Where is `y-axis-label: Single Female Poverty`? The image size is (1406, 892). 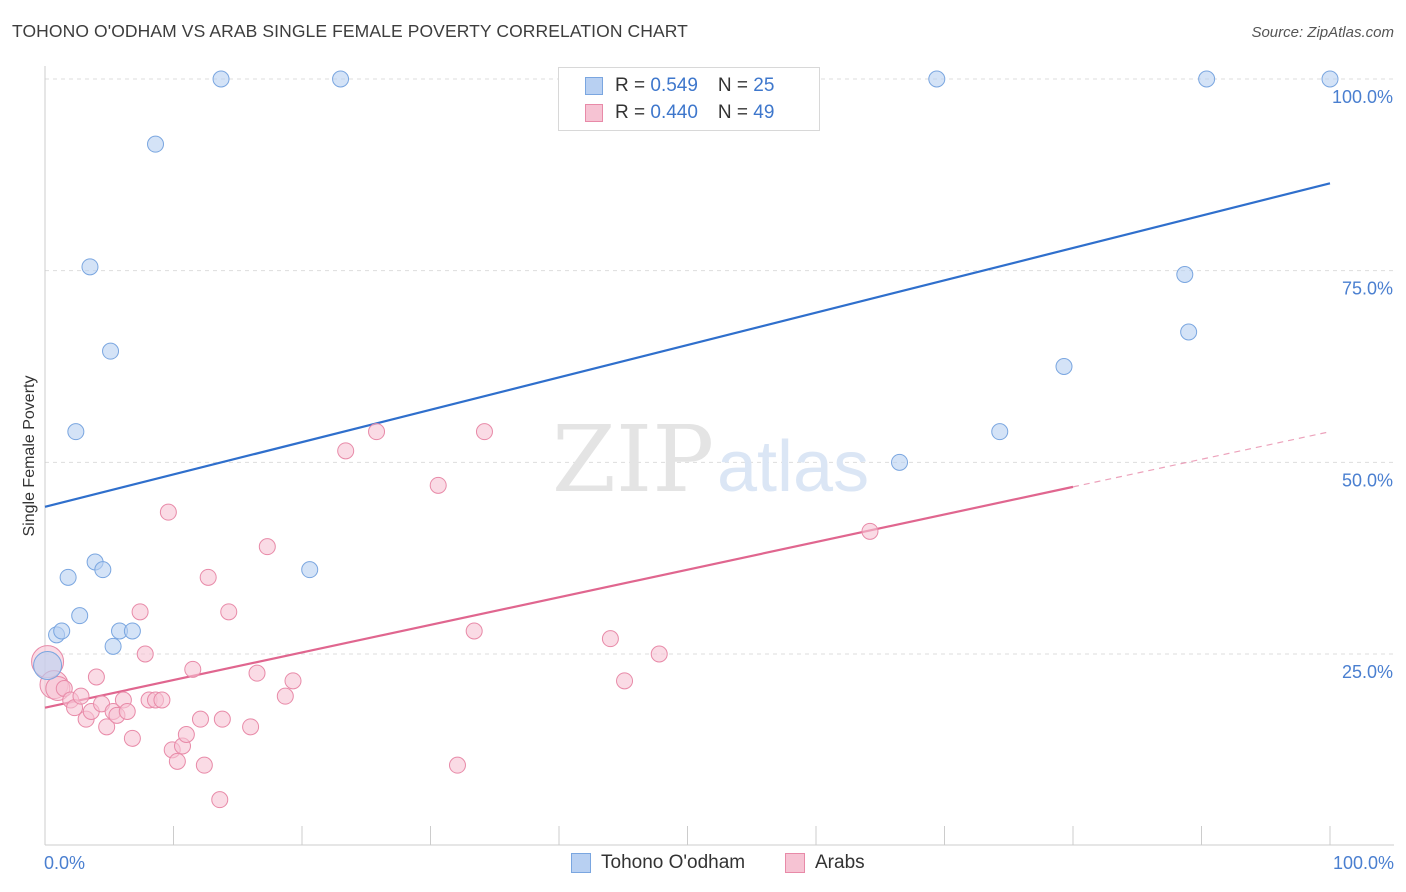
y-axis-label: Single Female Poverty is located at coordinates (29, 456).